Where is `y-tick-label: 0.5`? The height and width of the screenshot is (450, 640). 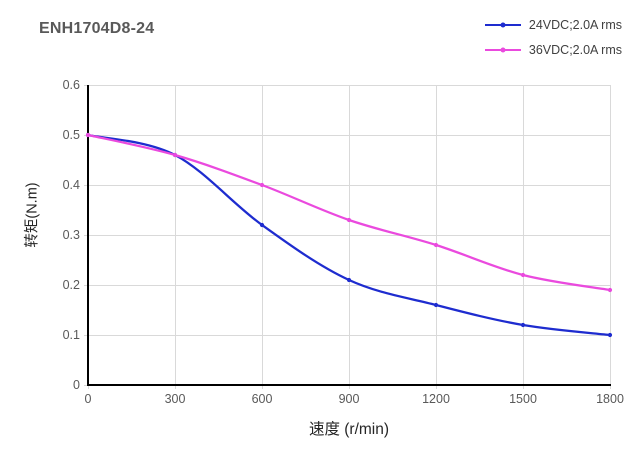 y-tick-label: 0.5 is located at coordinates (71, 135).